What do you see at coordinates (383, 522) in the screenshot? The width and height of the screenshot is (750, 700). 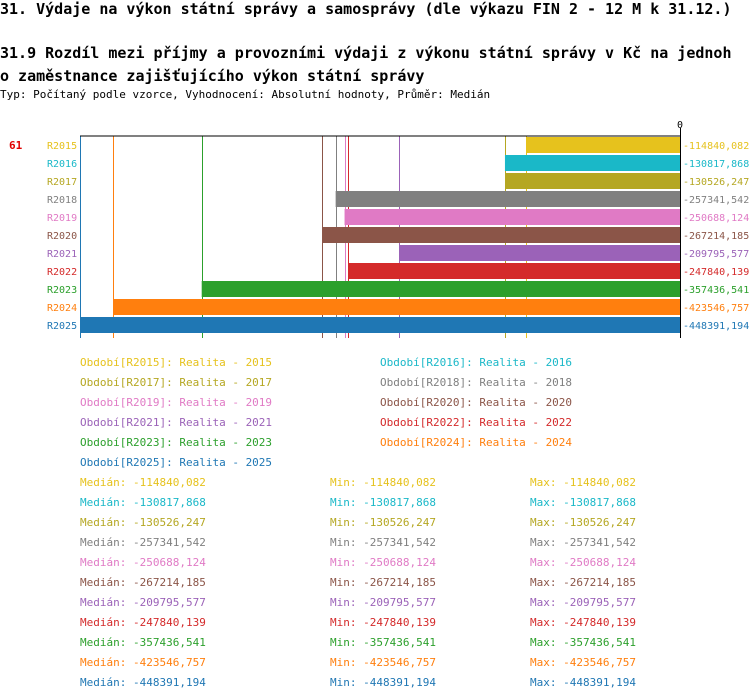 I see `stat-min: Min: -130526,247` at bounding box center [383, 522].